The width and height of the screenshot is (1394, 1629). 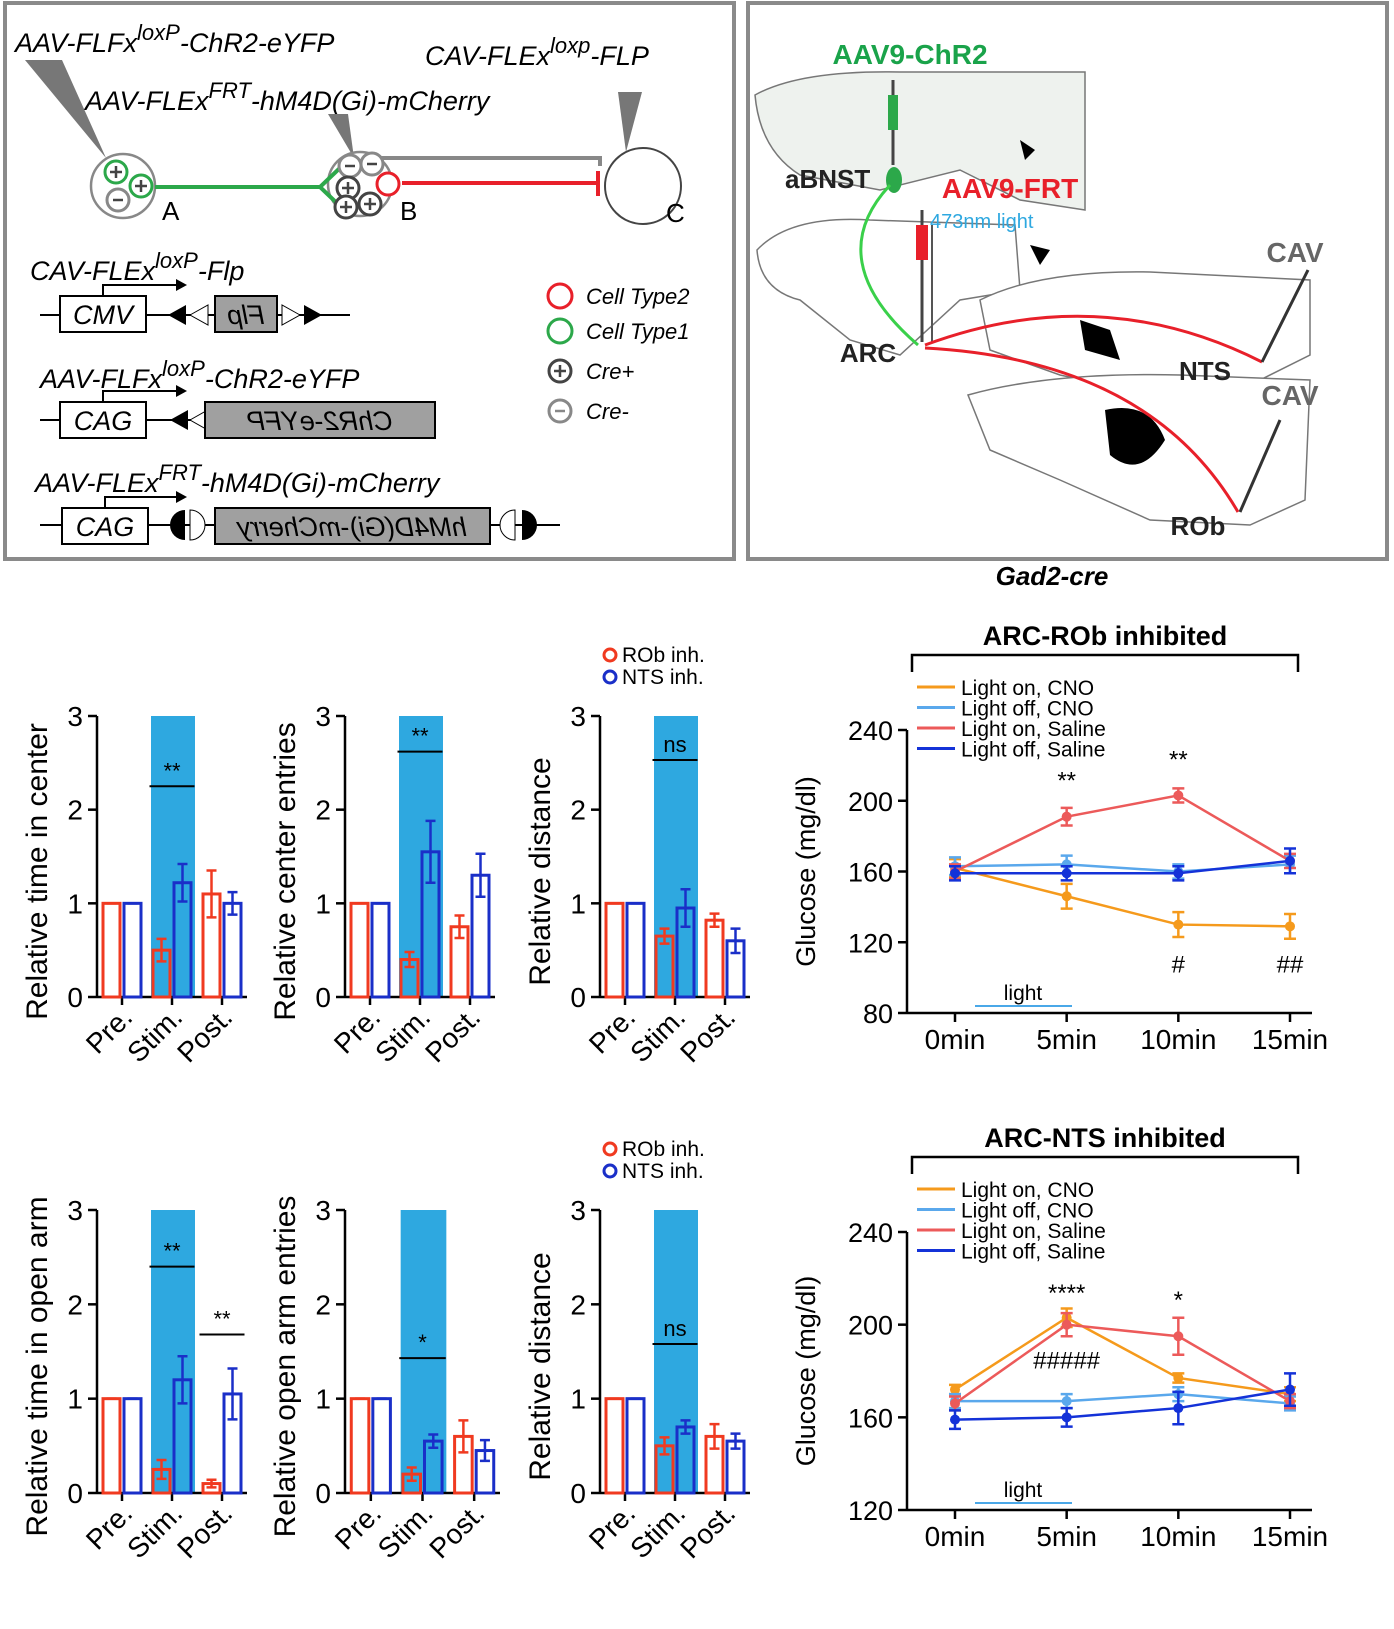 I want to click on mouse-line: Gad2-cre, so click(x=1052, y=576).